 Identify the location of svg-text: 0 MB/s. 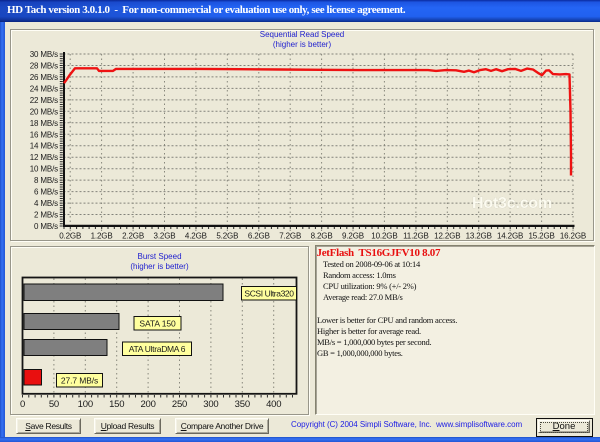
(46, 226).